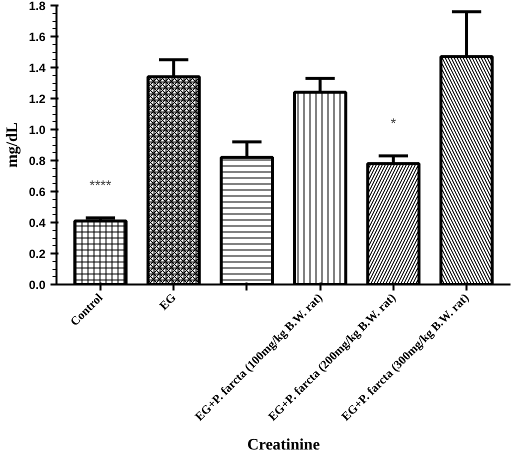 The width and height of the screenshot is (525, 461). Describe the element at coordinates (37, 68) in the screenshot. I see `y-tick-label: 1.4` at that location.